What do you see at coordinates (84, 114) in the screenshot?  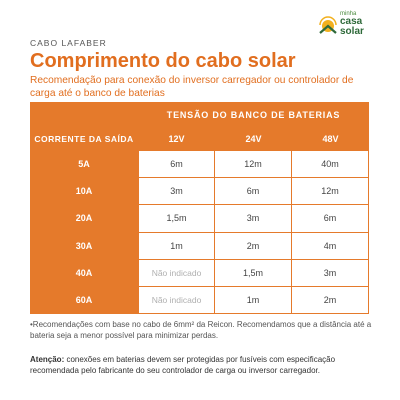 I see `table-header-spacer` at bounding box center [84, 114].